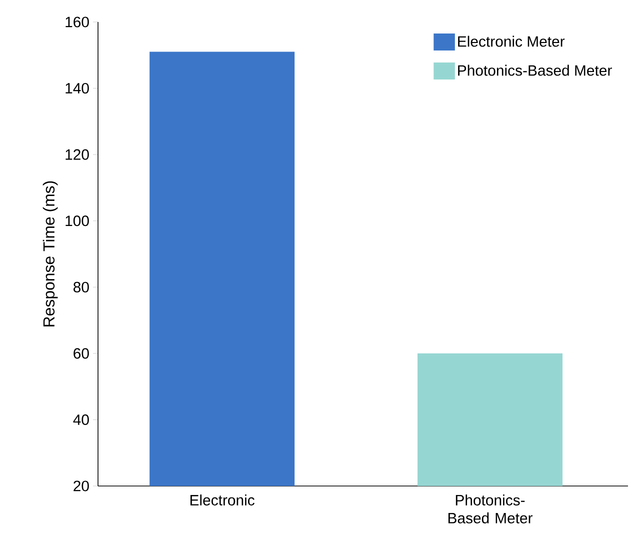  I want to click on y-tick-label: 120, so click(77, 154).